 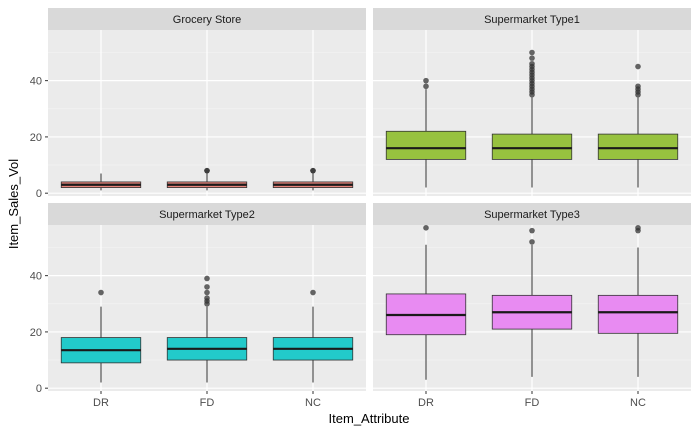 I want to click on facet-strip-label: Supermarket Type1, so click(x=532, y=20).